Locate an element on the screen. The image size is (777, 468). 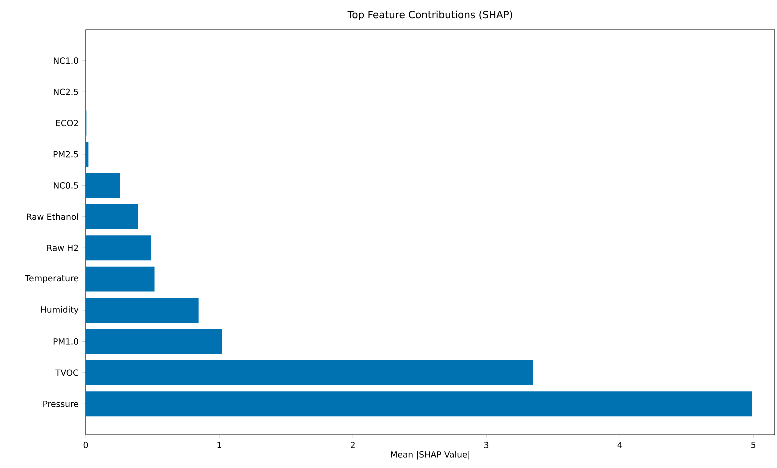
y-tick-label: TVOC is located at coordinates (67, 373).